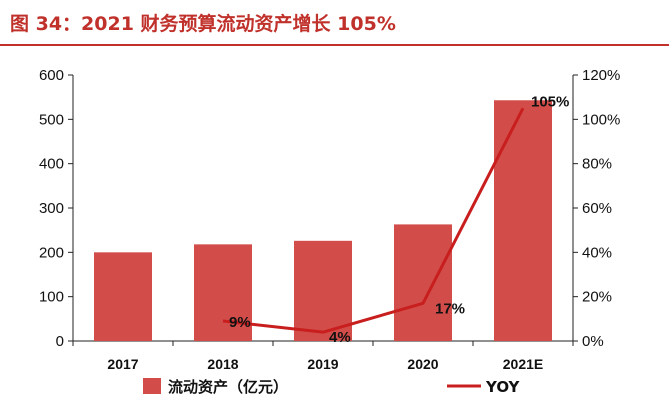  What do you see at coordinates (450, 308) in the screenshot?
I see `yoy-data-label: 17%` at bounding box center [450, 308].